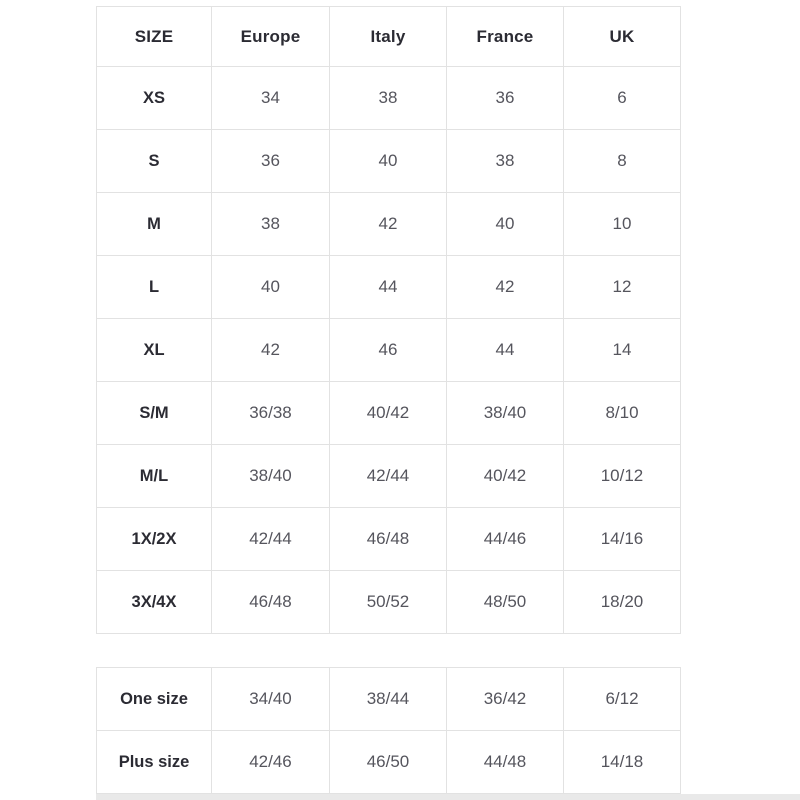  I want to click on column-header-europe: Europe, so click(270, 36).